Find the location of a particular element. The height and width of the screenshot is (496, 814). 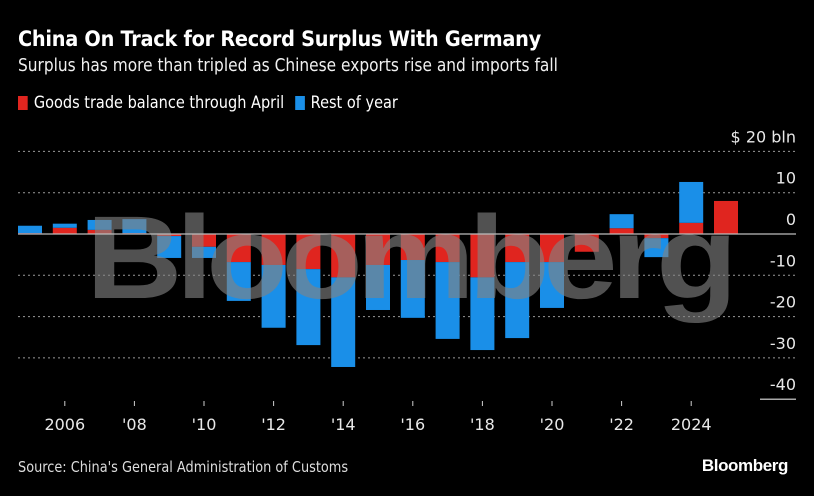

bar-rest-of-year-2005 is located at coordinates (30, 229).